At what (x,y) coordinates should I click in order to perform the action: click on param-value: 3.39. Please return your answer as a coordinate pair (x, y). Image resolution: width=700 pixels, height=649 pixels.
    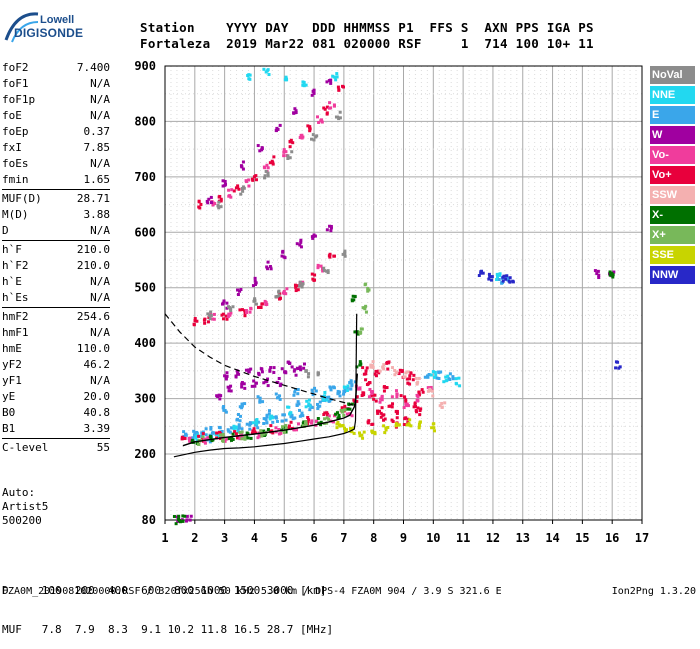
    Looking at the image, I should click on (97, 428).